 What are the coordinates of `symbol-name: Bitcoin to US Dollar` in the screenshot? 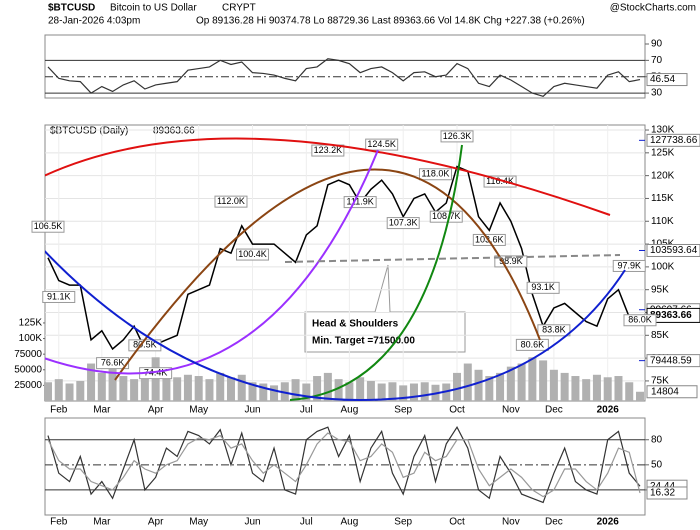 It's located at (153, 8).